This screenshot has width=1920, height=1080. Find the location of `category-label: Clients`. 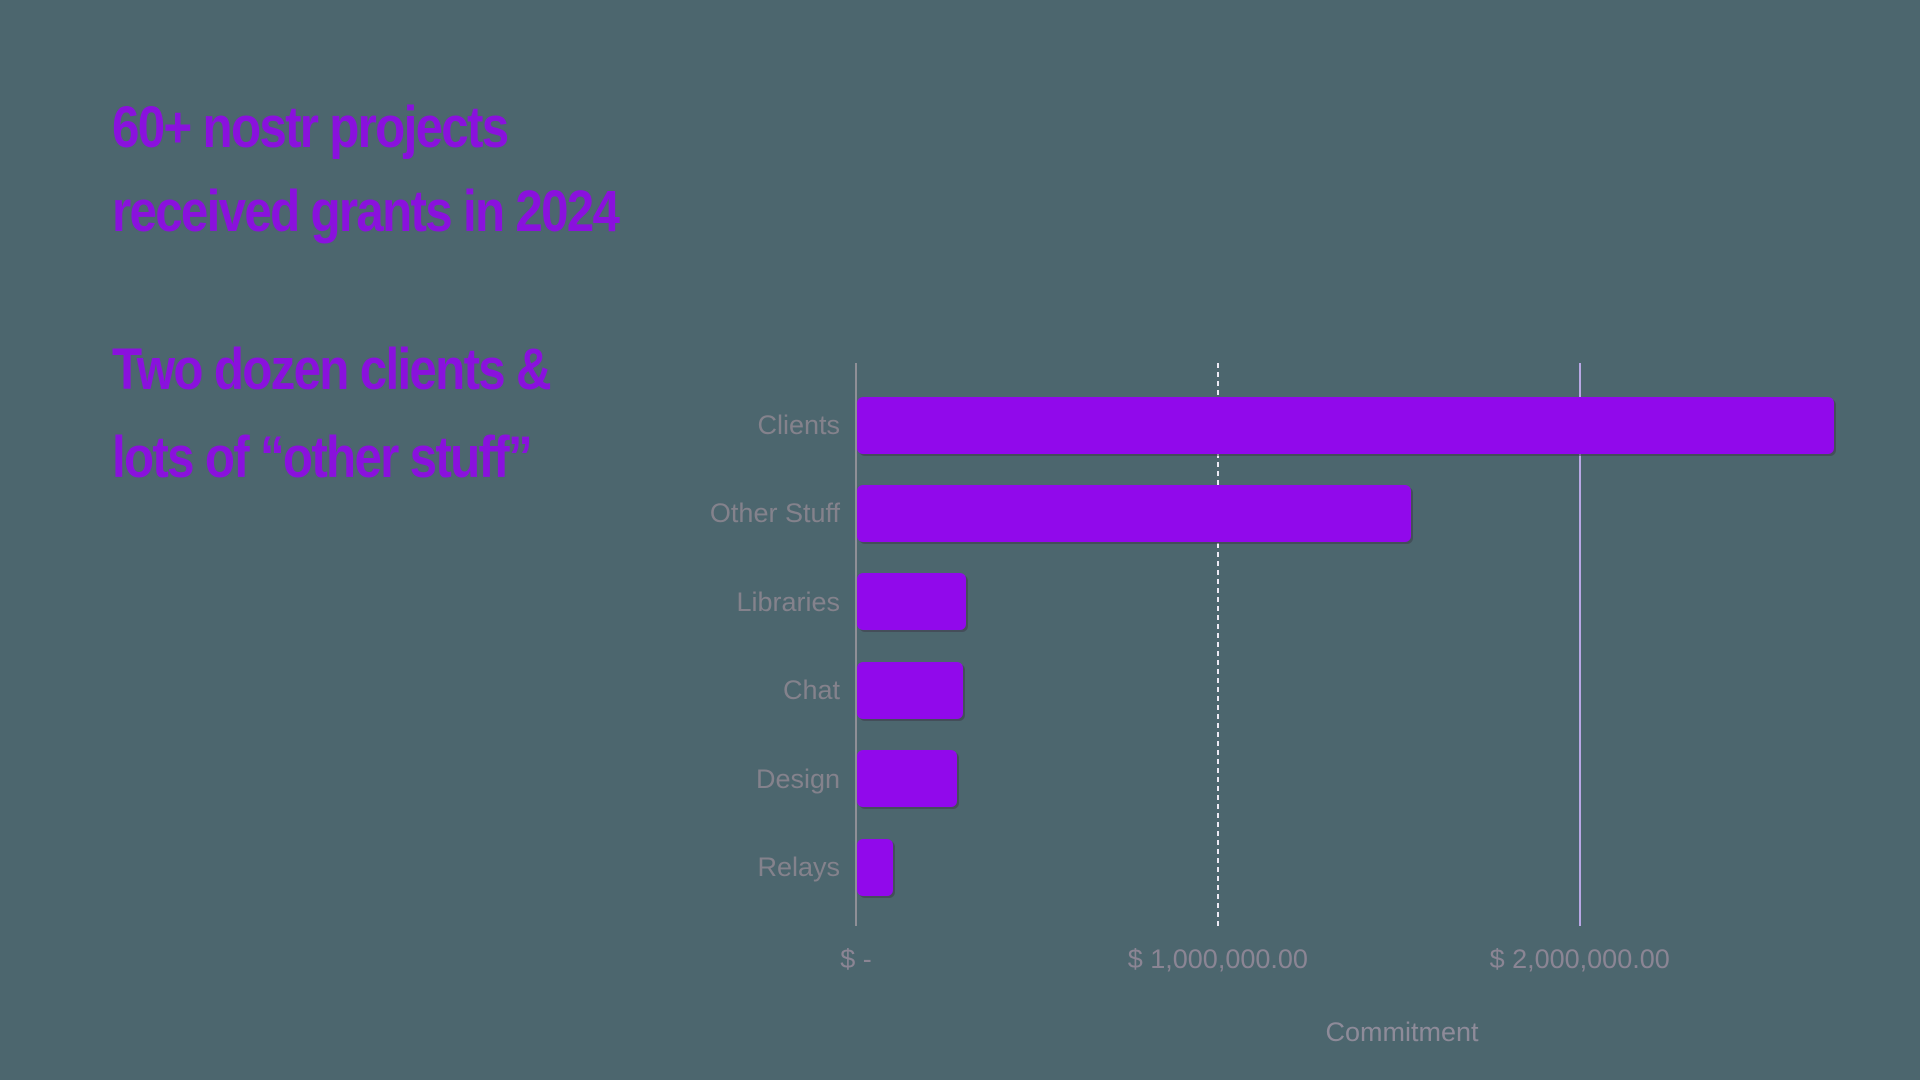

category-label: Clients is located at coordinates (798, 425).